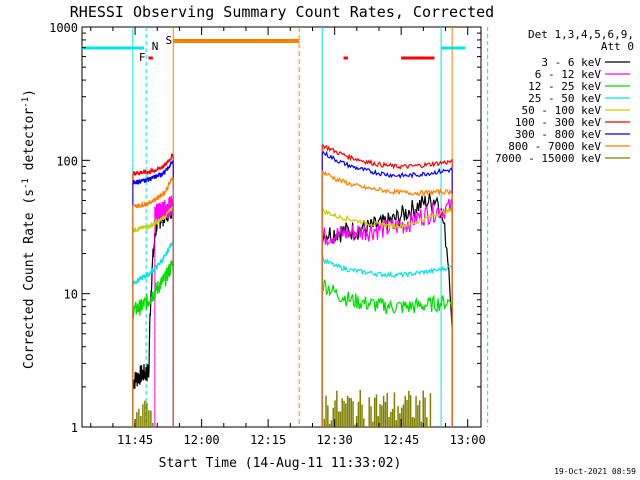 The height and width of the screenshot is (480, 640). Describe the element at coordinates (468, 440) in the screenshot. I see `x-tick-label: 13:00` at that location.